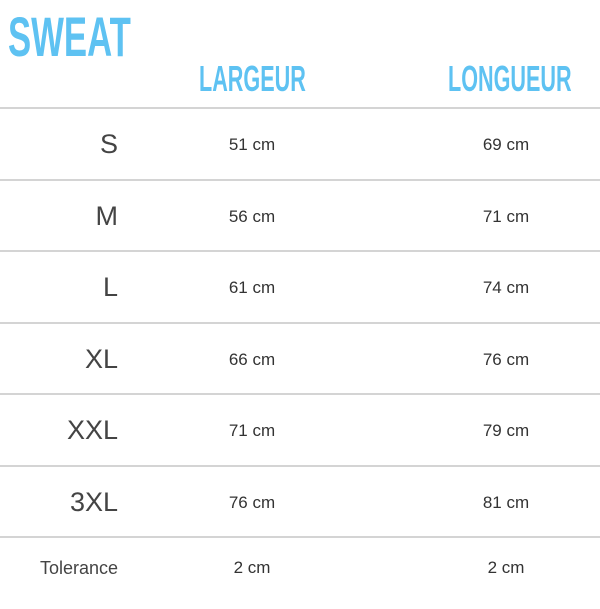 This screenshot has width=600, height=609. I want to click on size-label: XL, so click(101, 359).